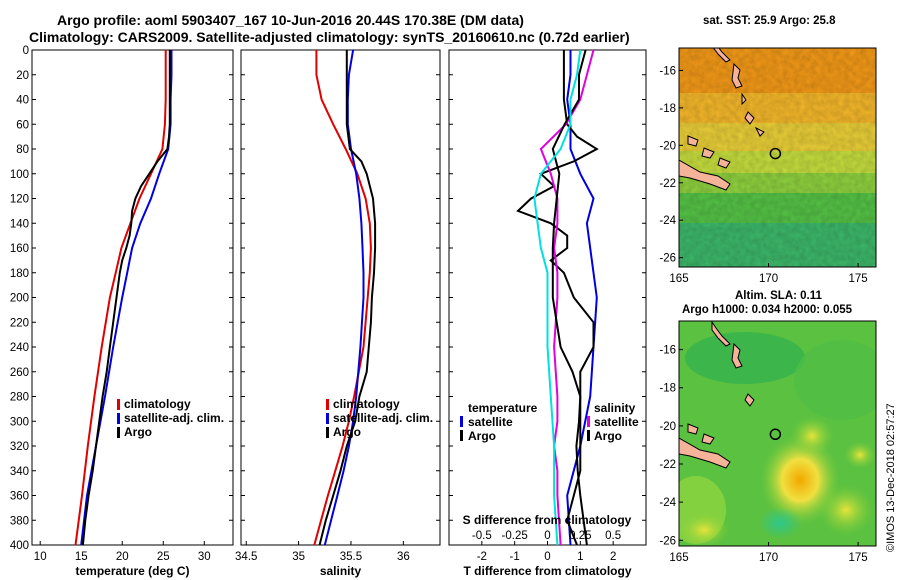  What do you see at coordinates (613, 557) in the screenshot?
I see `x-tick-label: 2` at bounding box center [613, 557].